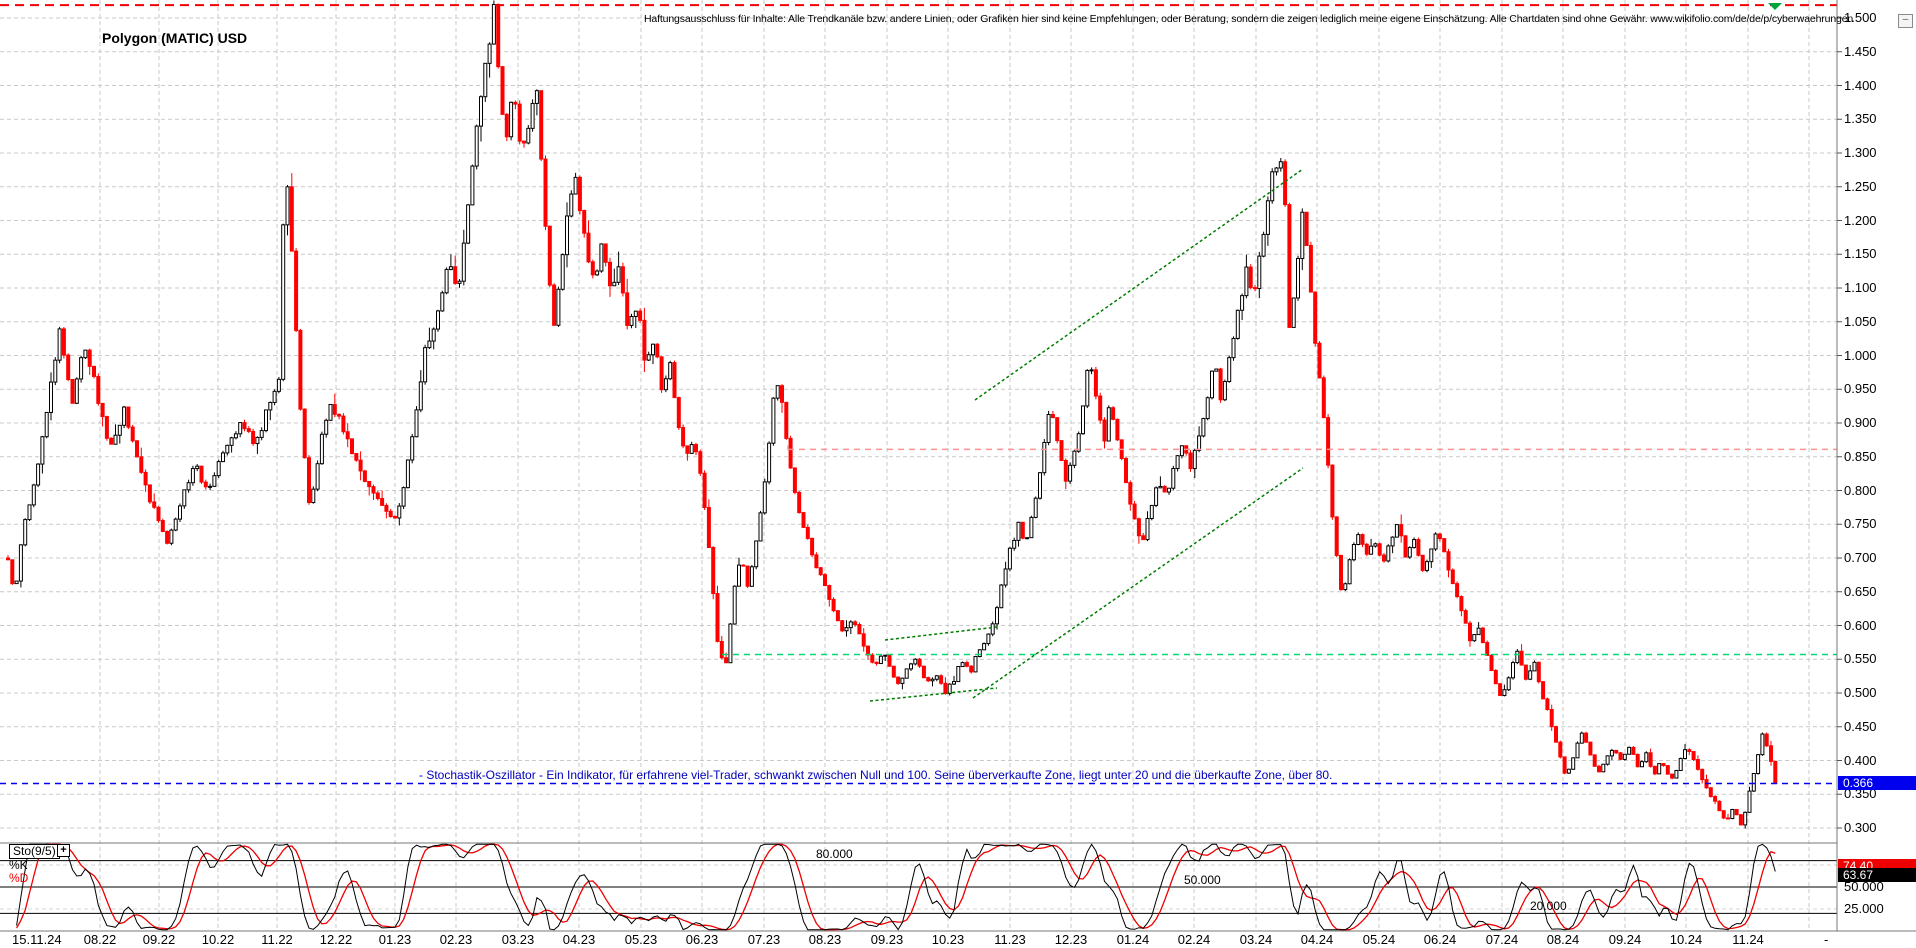 The image size is (1916, 948). Describe the element at coordinates (18, 865) in the screenshot. I see `percent-k-label: %K` at that location.